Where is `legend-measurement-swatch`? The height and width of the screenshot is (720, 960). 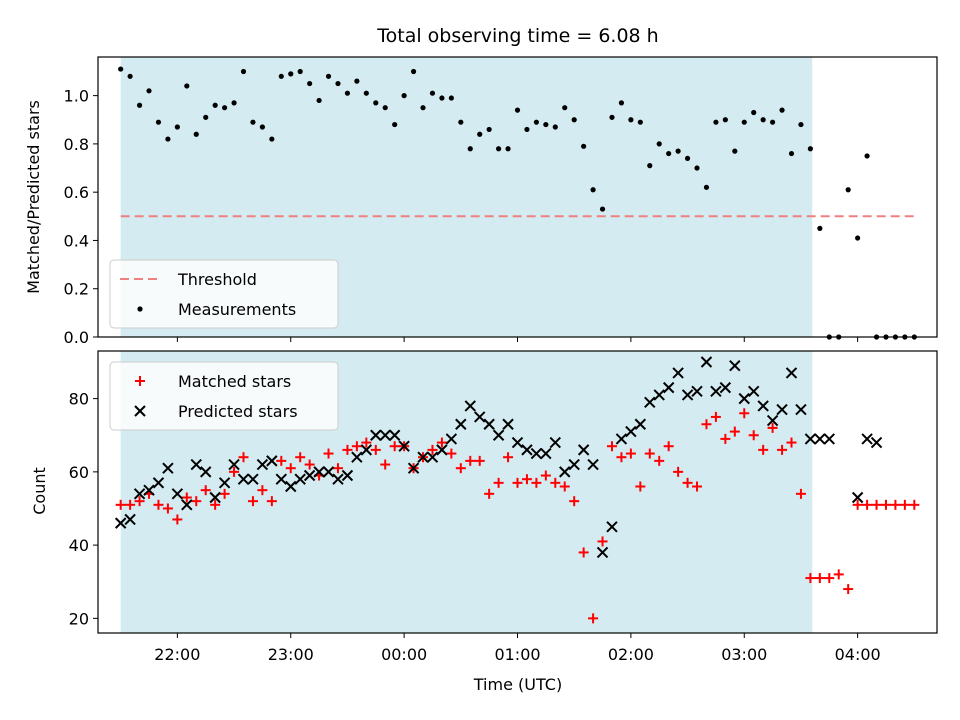
legend-measurement-swatch is located at coordinates (140, 309).